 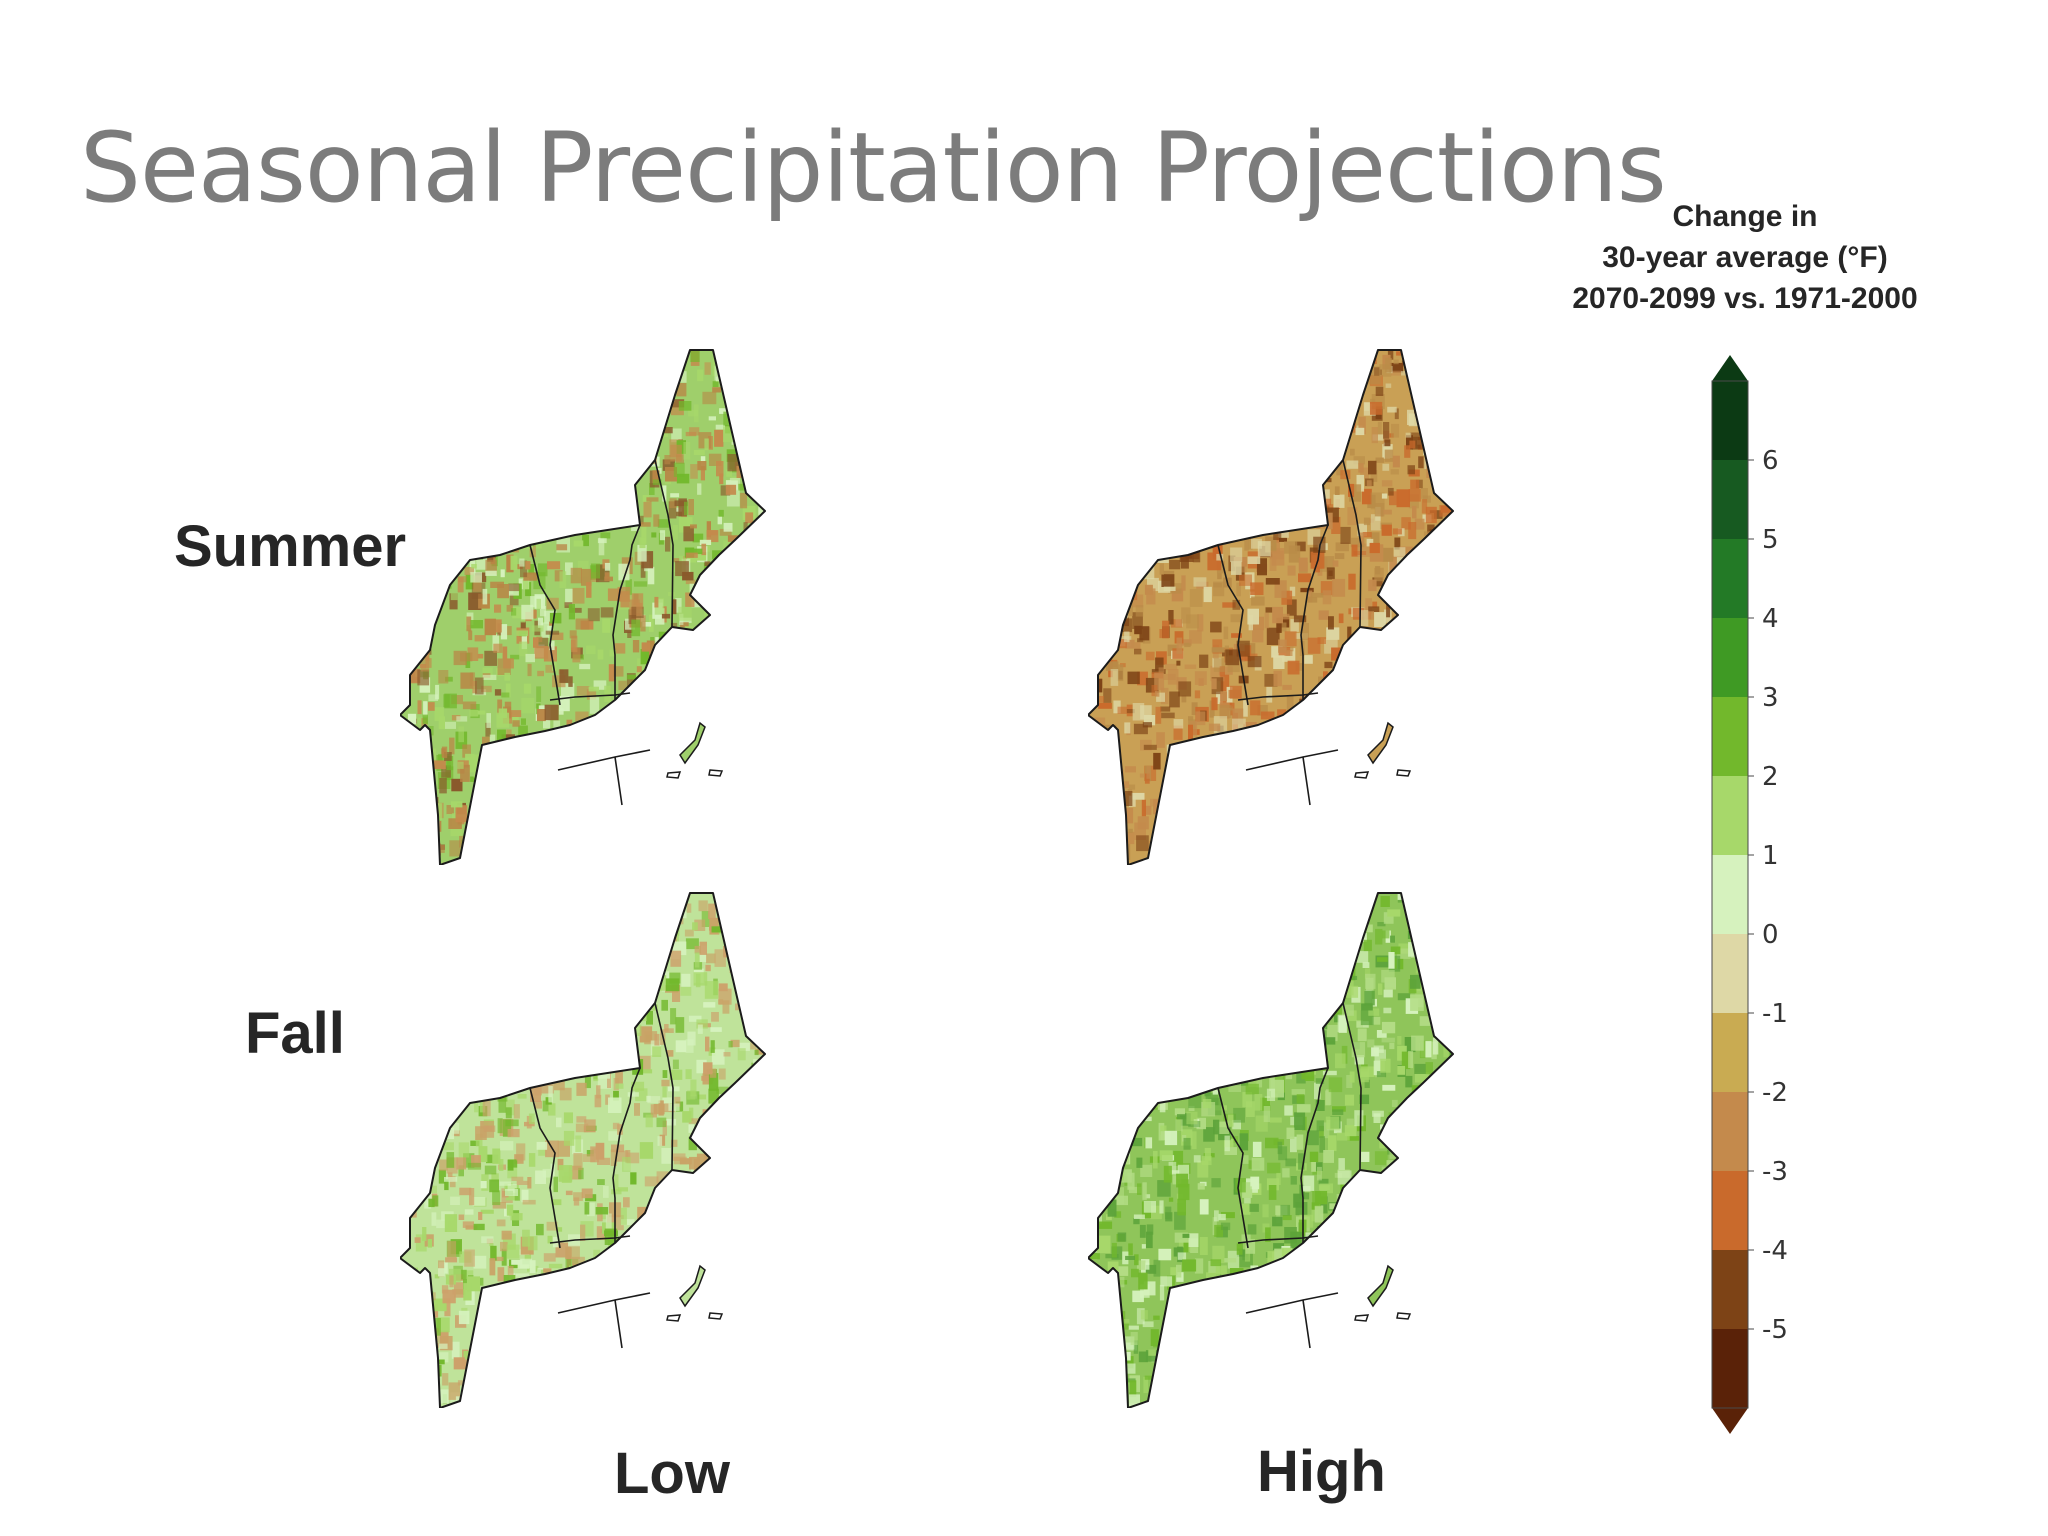 What do you see at coordinates (1775, 1251) in the screenshot?
I see `colorbar-tick-label: -4` at bounding box center [1775, 1251].